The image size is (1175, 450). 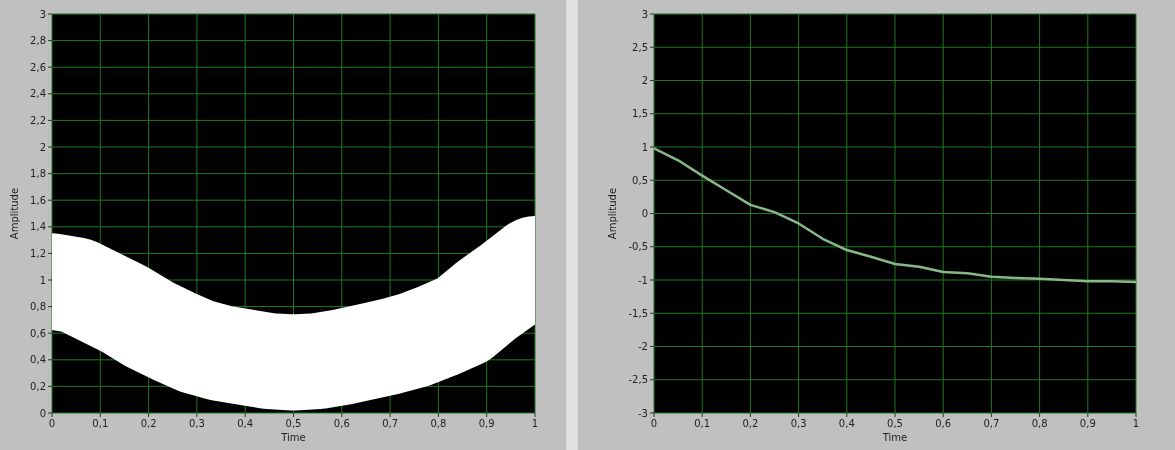 I want to click on y-tick-label: 2,5, so click(x=640, y=47).